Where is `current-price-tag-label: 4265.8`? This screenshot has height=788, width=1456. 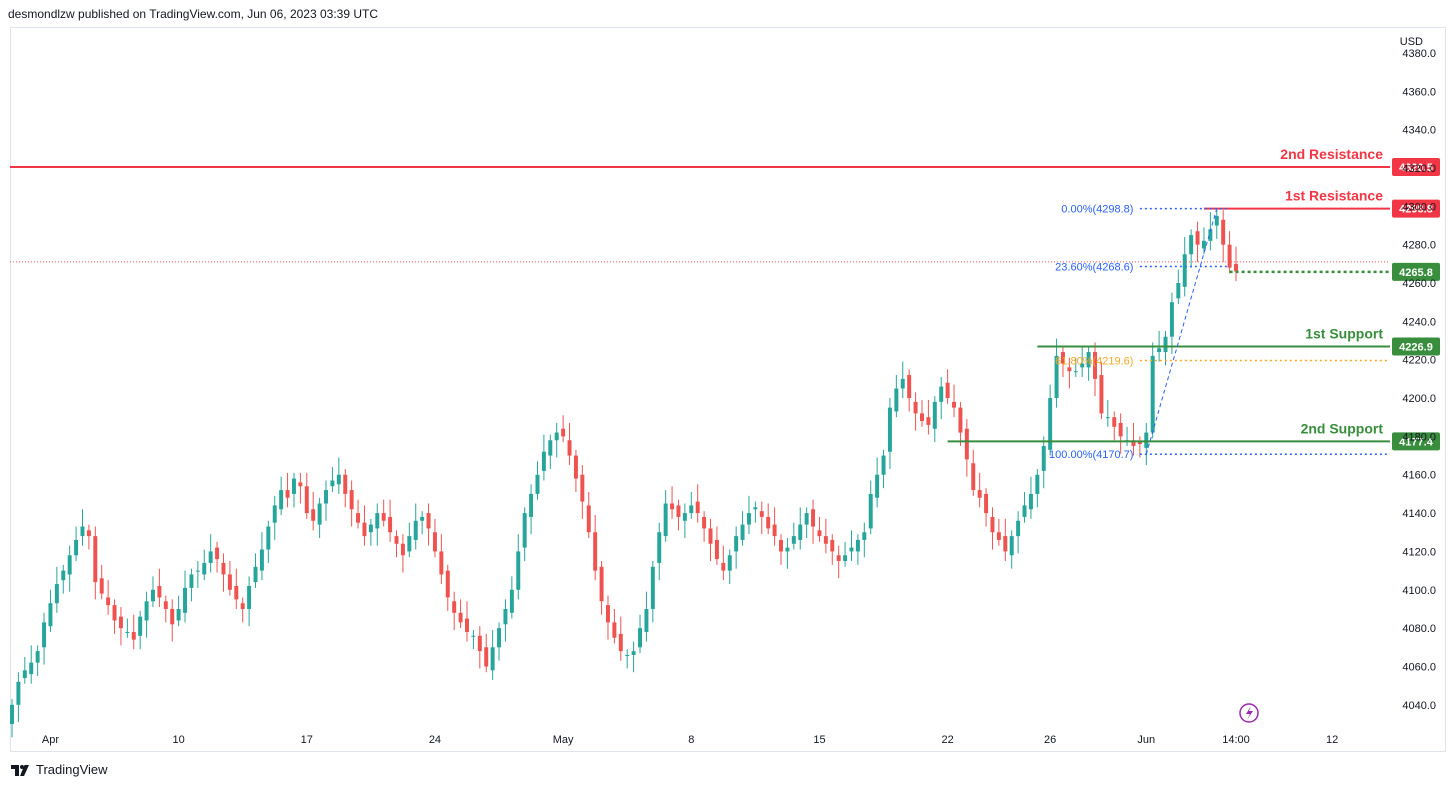
current-price-tag-label: 4265.8 is located at coordinates (1416, 273).